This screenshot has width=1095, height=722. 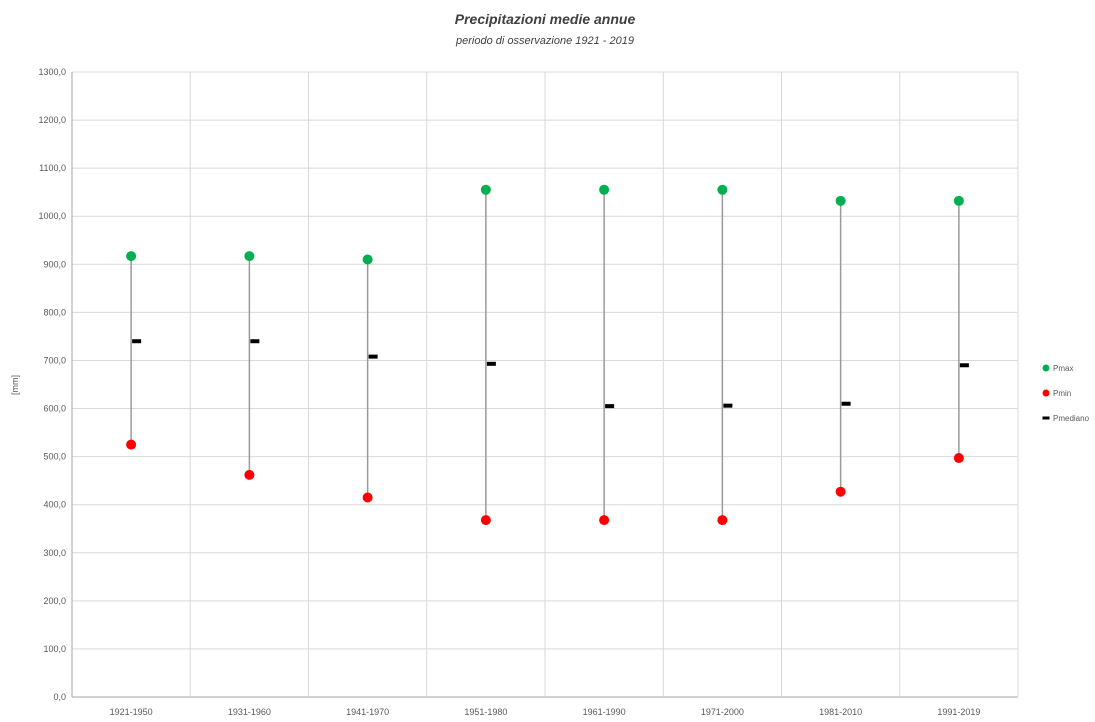 I want to click on y-tick-label: 700,0, so click(x=54, y=360).